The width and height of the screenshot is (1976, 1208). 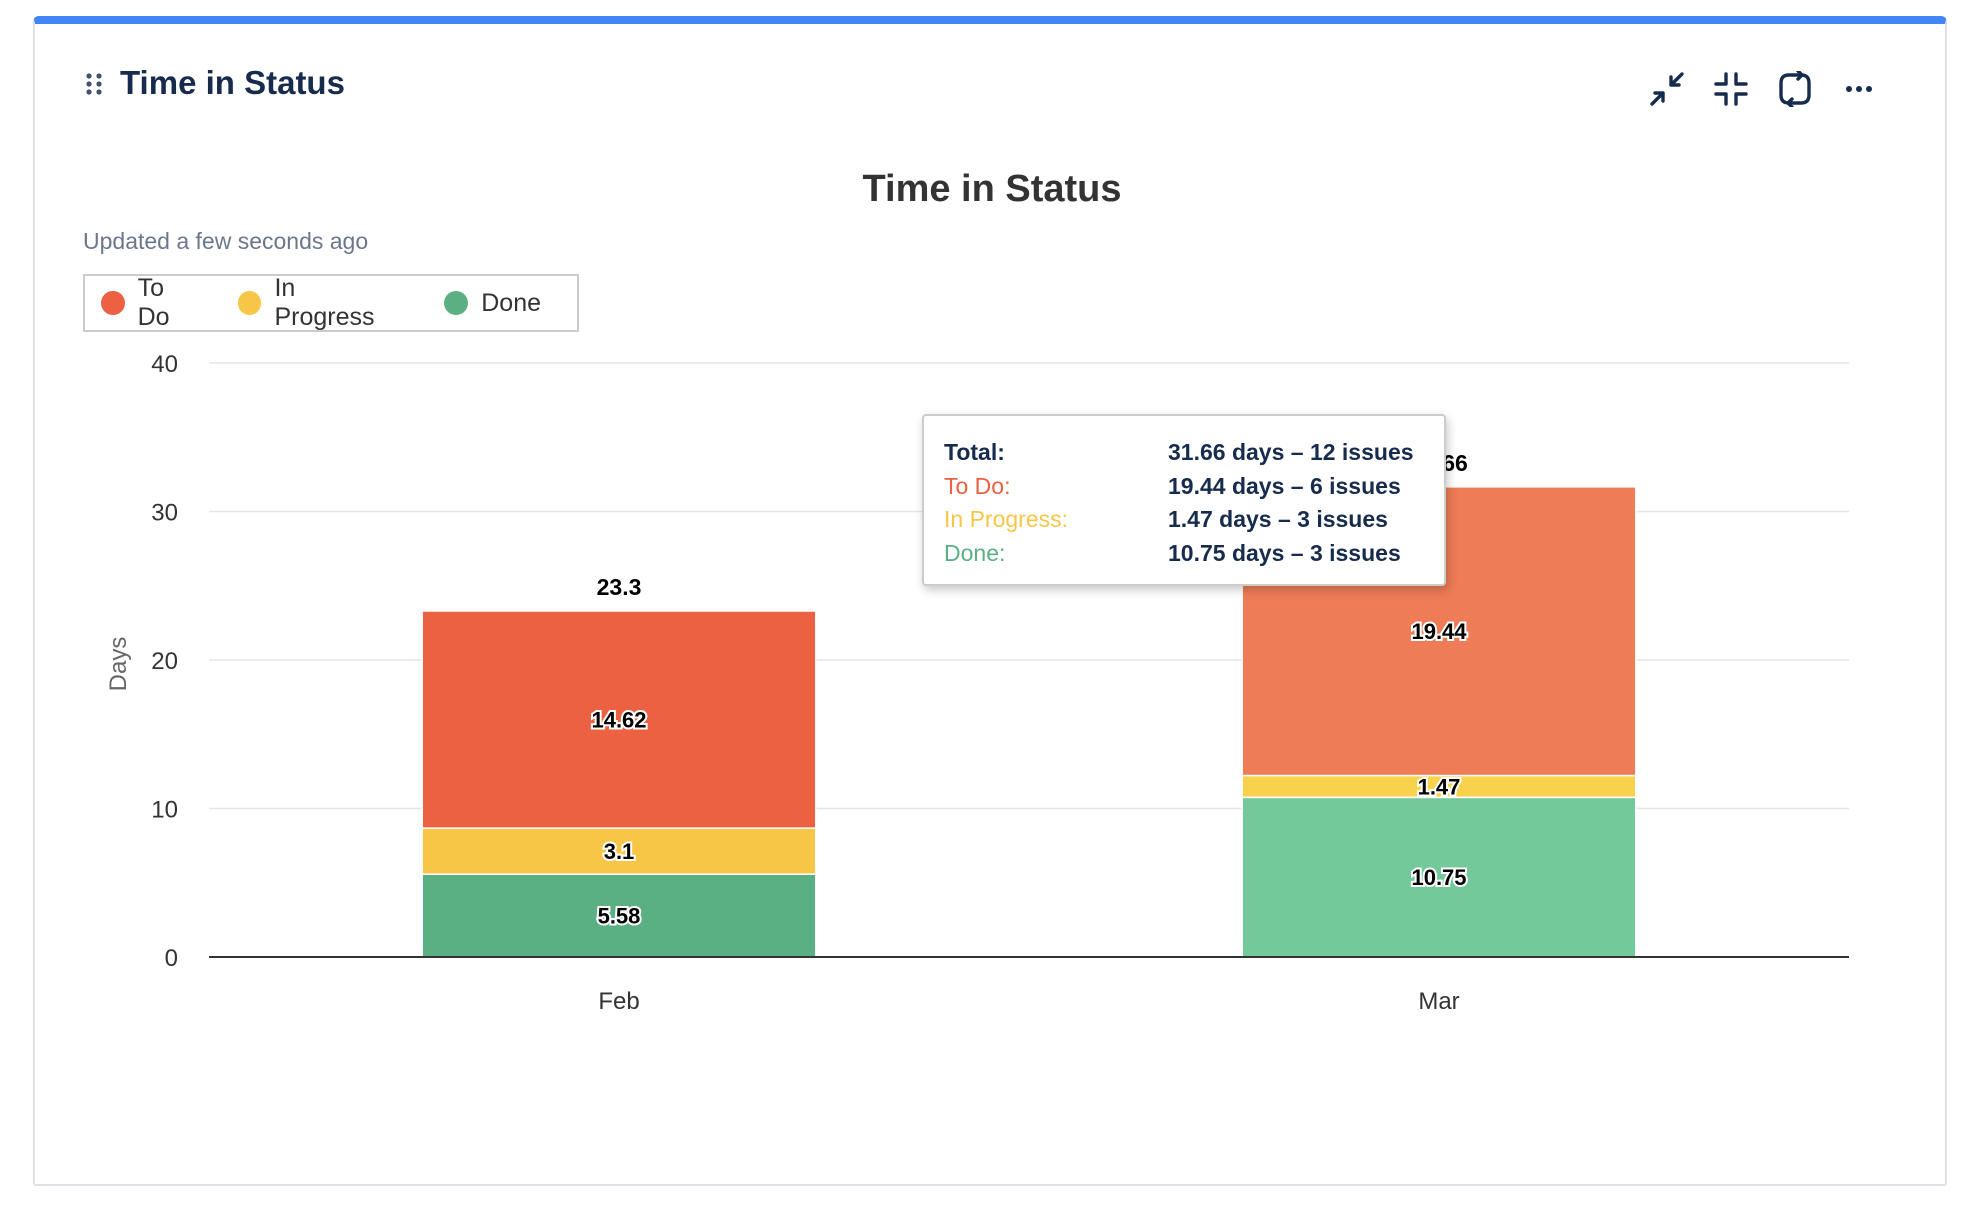 What do you see at coordinates (511, 302) in the screenshot?
I see `legend-label: Done` at bounding box center [511, 302].